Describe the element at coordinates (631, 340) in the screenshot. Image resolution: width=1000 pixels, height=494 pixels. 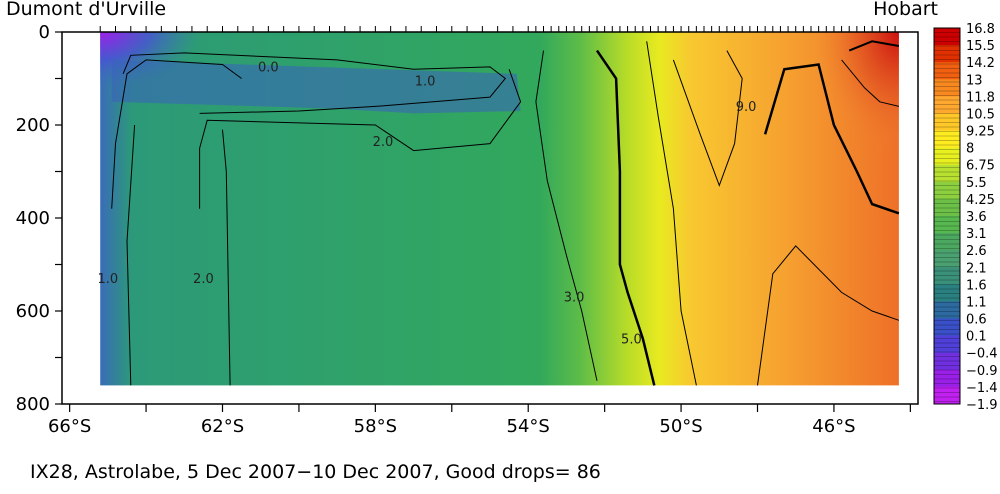
I see `contour-label: 5.0` at that location.